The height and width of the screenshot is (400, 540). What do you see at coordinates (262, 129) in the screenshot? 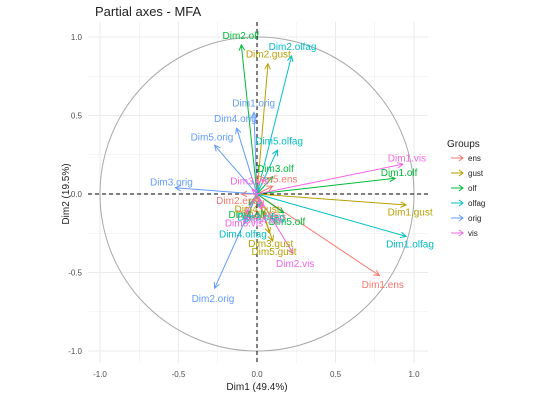
I see `arrow-dim2-gust` at bounding box center [262, 129].